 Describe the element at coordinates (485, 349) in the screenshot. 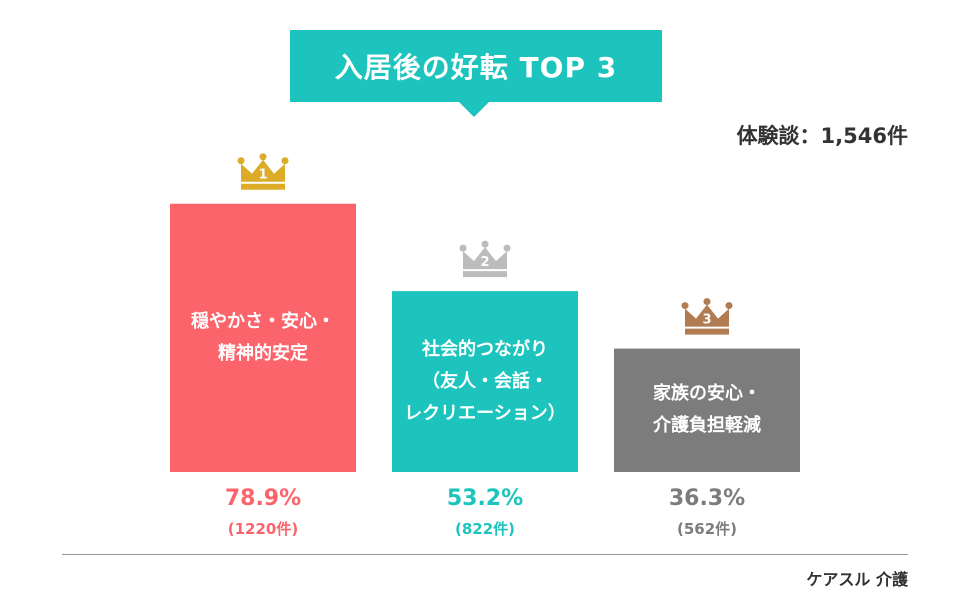

I see `bar-label-line: 社会的つながり` at that location.